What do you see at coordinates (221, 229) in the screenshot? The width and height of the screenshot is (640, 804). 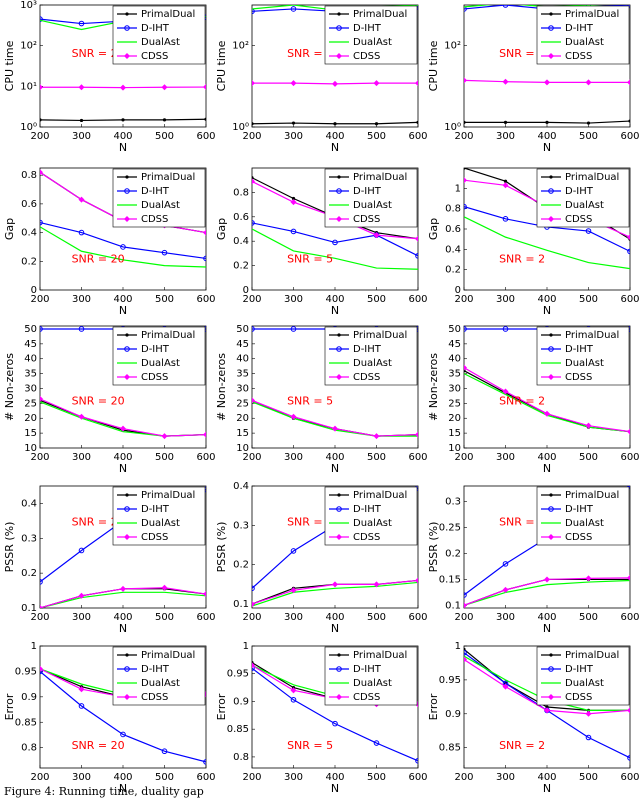 I see `y-axis-label: Gap` at bounding box center [221, 229].